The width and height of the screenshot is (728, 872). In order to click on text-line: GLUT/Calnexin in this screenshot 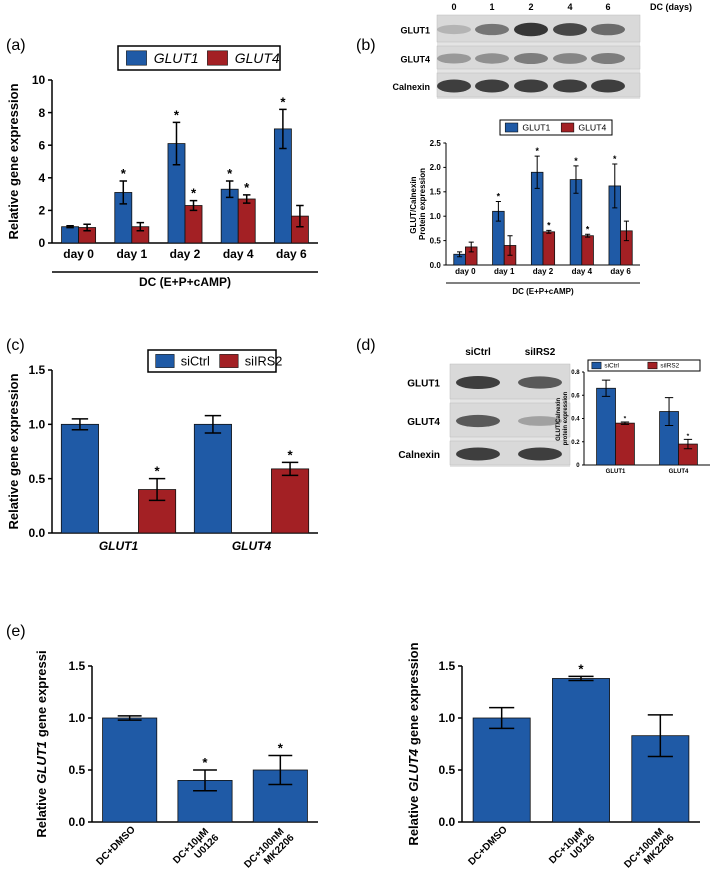, I will do `click(413, 204)`.